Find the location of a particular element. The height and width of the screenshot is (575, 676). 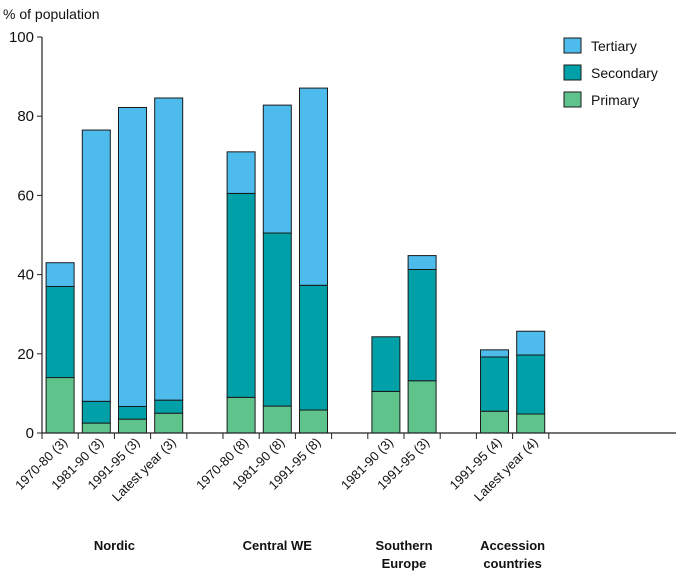

y-tick-label: 0 is located at coordinates (30, 433).